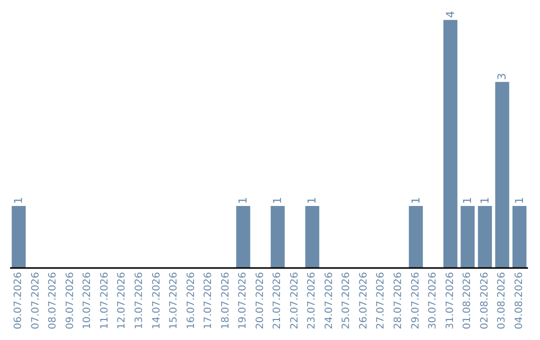 Image resolution: width=540 pixels, height=340 pixels. I want to click on x-tick-label: 10.07.2026, so click(88, 301).